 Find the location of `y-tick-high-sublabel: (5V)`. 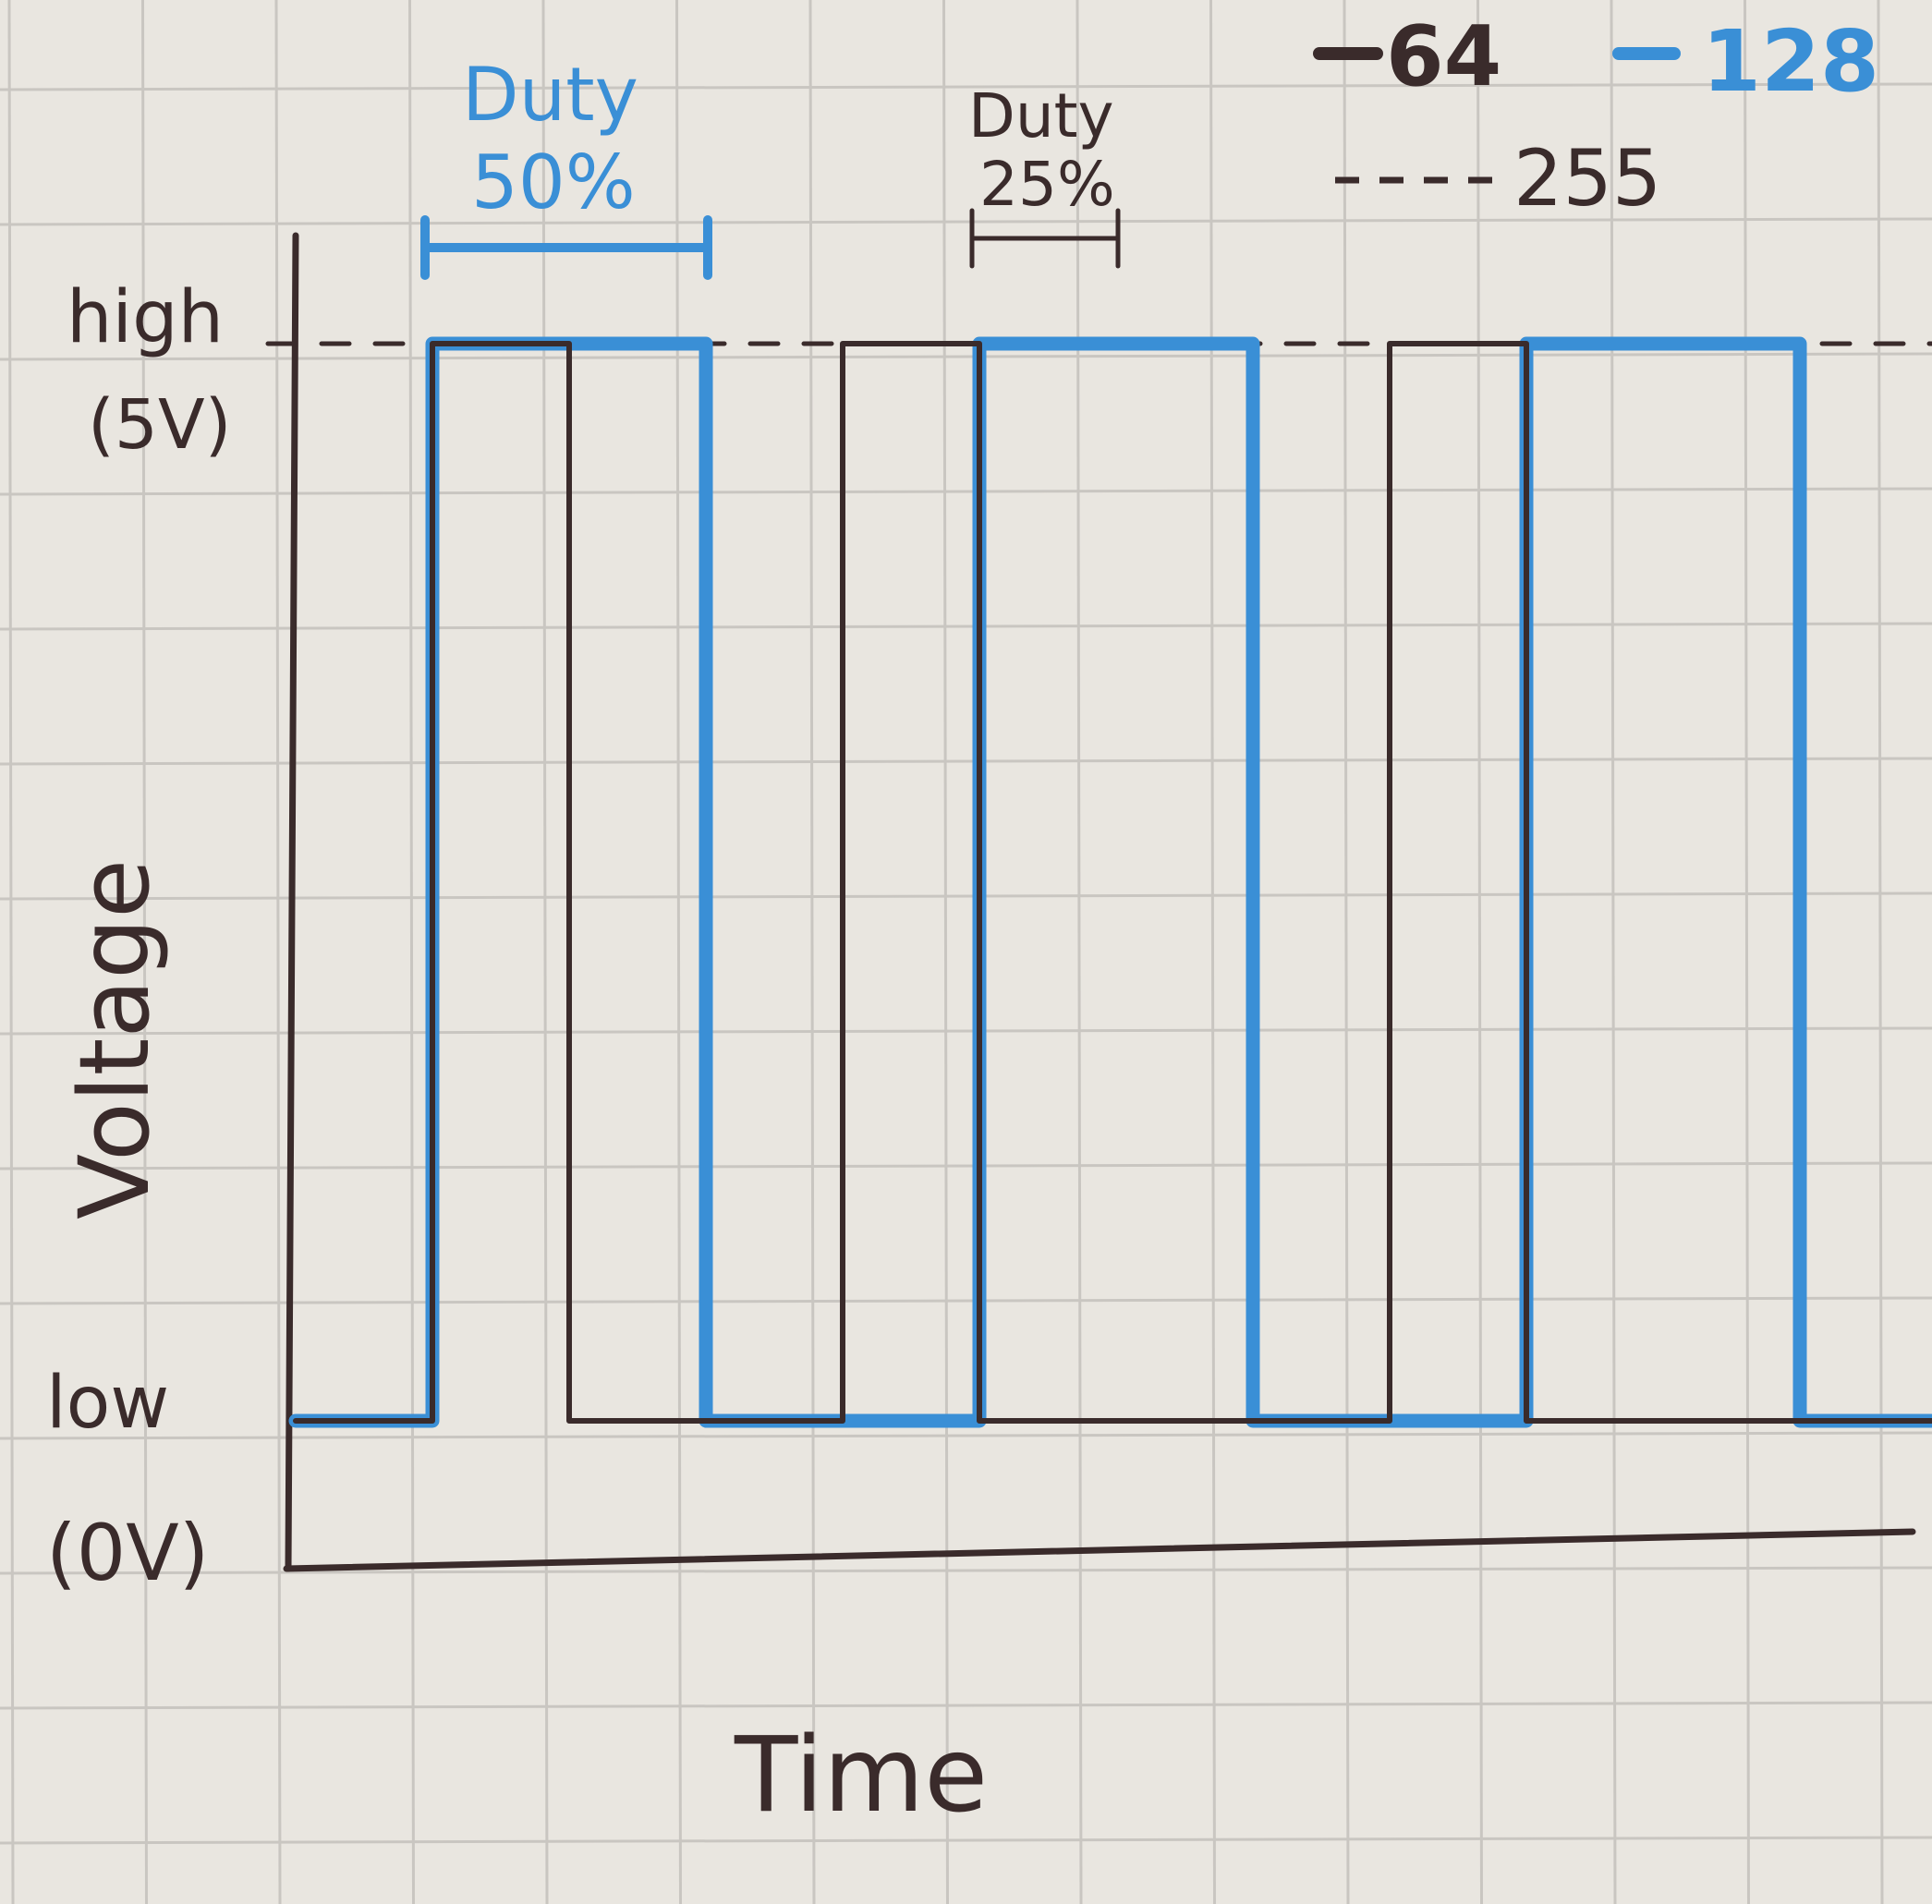

y-tick-high-sublabel: (5V) is located at coordinates (159, 425).